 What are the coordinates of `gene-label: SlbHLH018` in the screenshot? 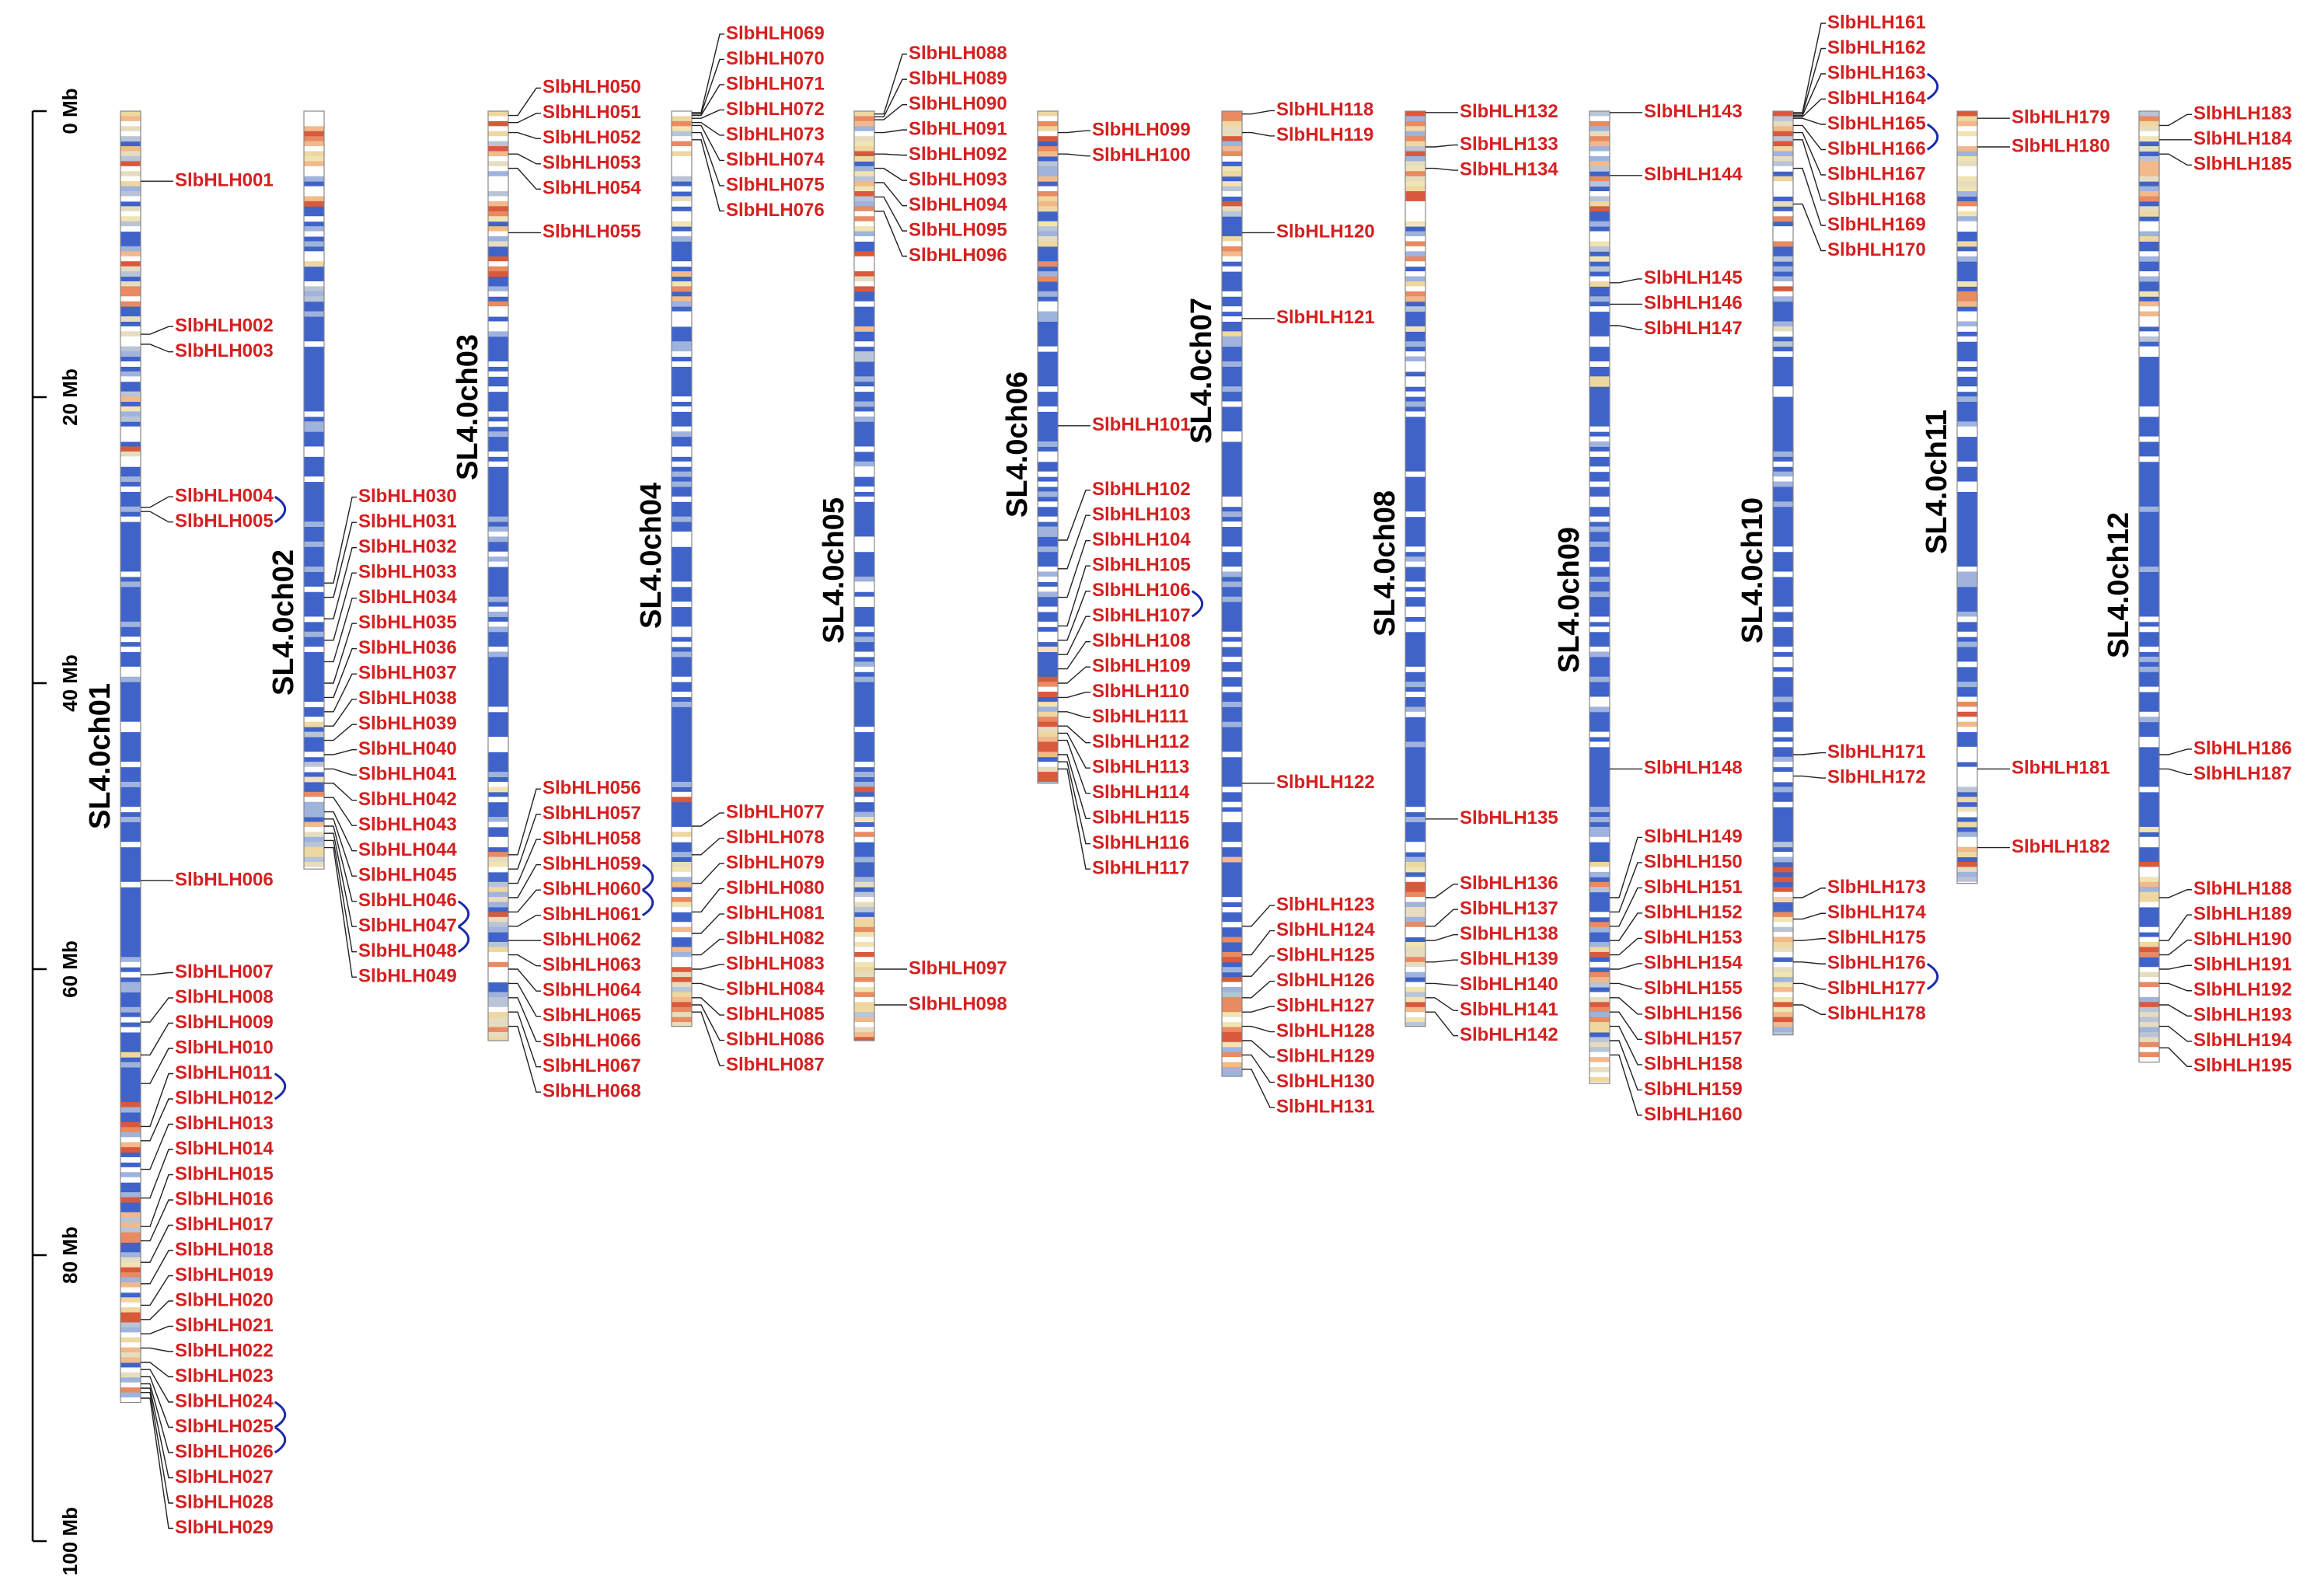 It's located at (224, 1249).